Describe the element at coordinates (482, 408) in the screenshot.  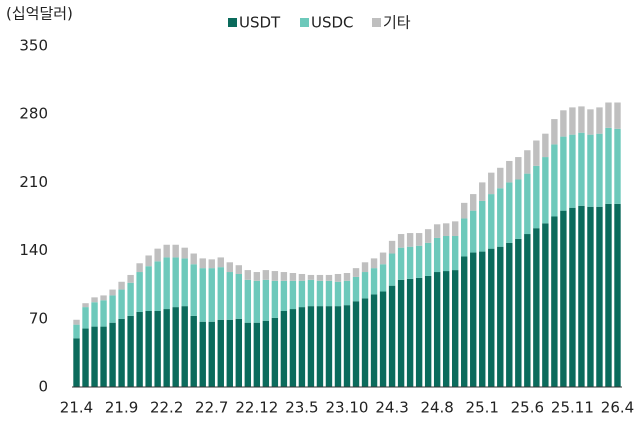
I see `x-tick-label: 25.1` at that location.